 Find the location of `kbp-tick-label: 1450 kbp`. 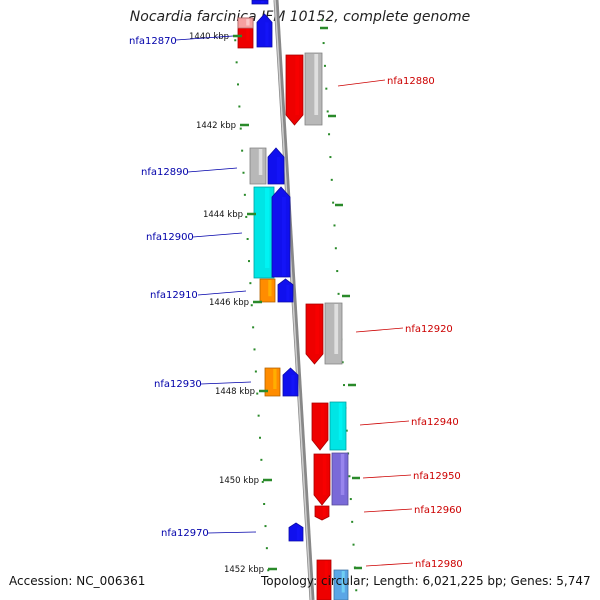

kbp-tick-label: 1450 kbp is located at coordinates (239, 481).